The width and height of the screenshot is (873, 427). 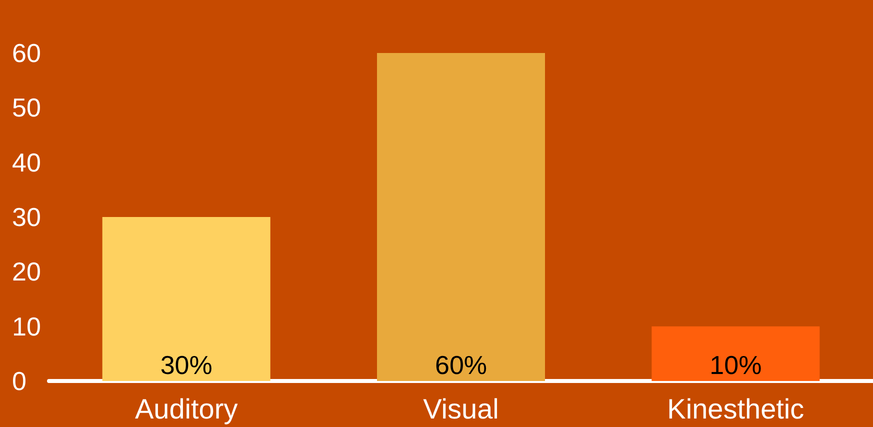 I want to click on x-tick-label: Kinesthetic, so click(x=735, y=409).